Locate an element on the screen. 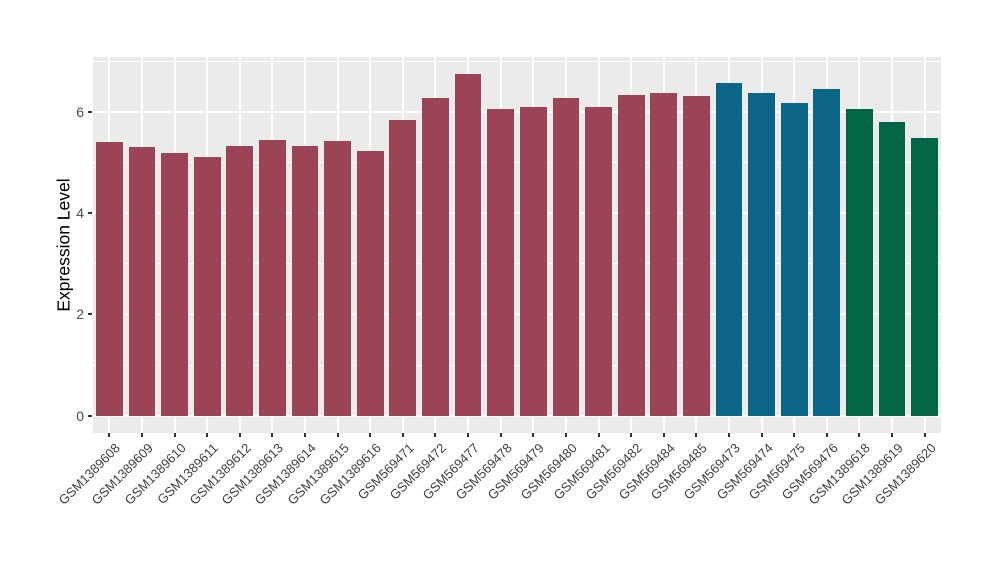 The height and width of the screenshot is (580, 1000). y-tick-label: 2 is located at coordinates (80, 314).